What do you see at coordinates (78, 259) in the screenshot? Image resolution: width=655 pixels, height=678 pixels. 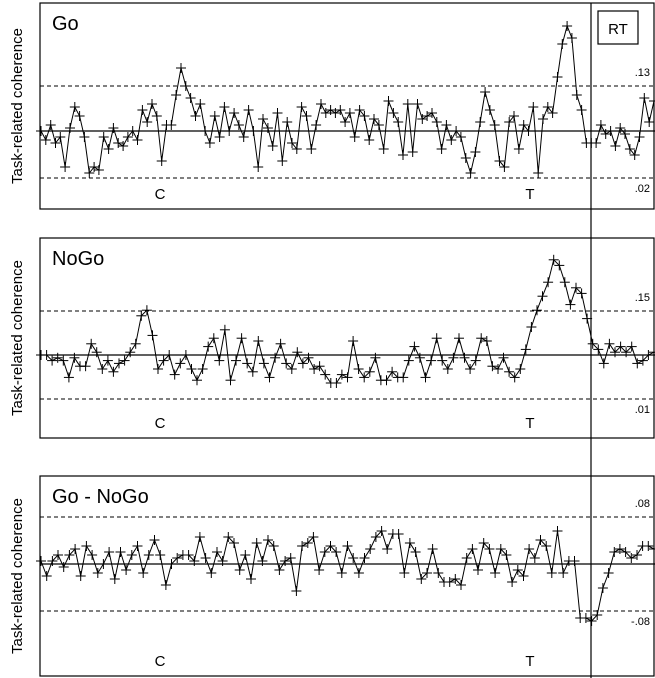 I see `panel-title: NoGo` at bounding box center [78, 259].